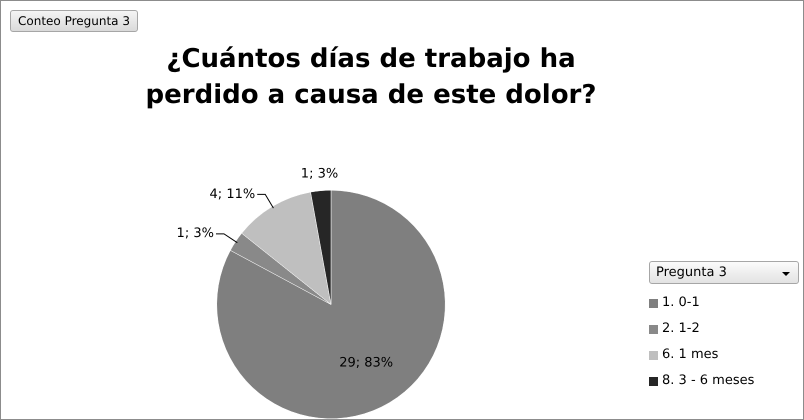 The height and width of the screenshot is (420, 804). What do you see at coordinates (233, 194) in the screenshot?
I see `data-label: 4; 11%` at bounding box center [233, 194].